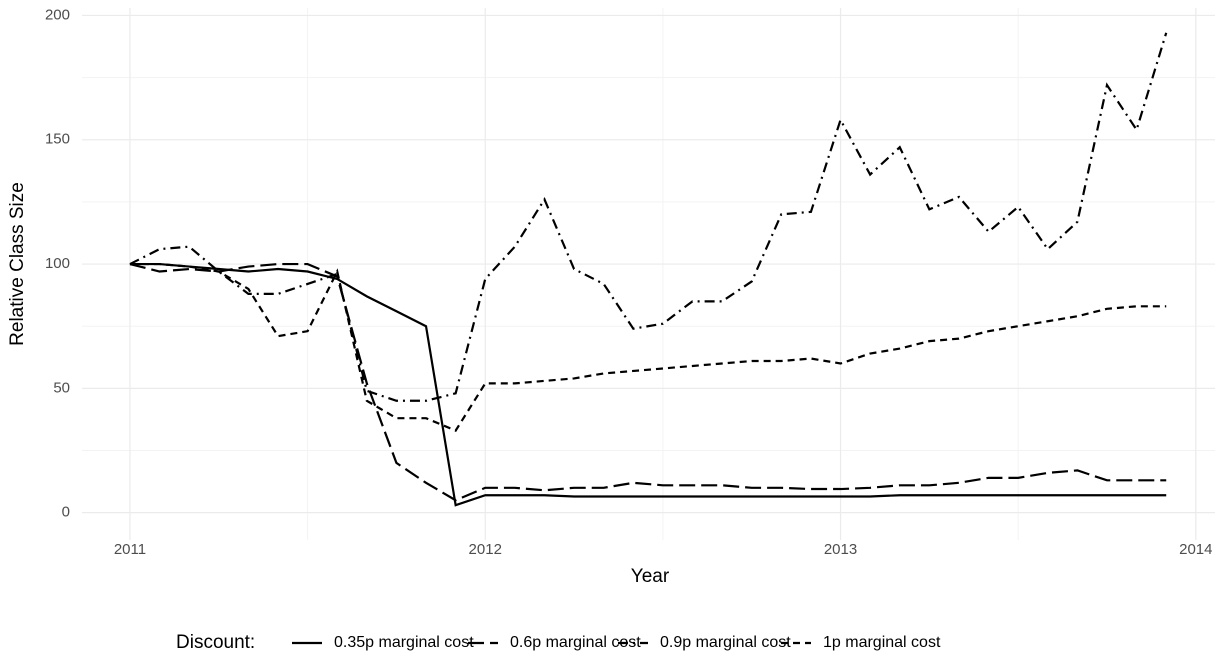  What do you see at coordinates (1195, 549) in the screenshot?
I see `x-tick-label: 2014` at bounding box center [1195, 549].